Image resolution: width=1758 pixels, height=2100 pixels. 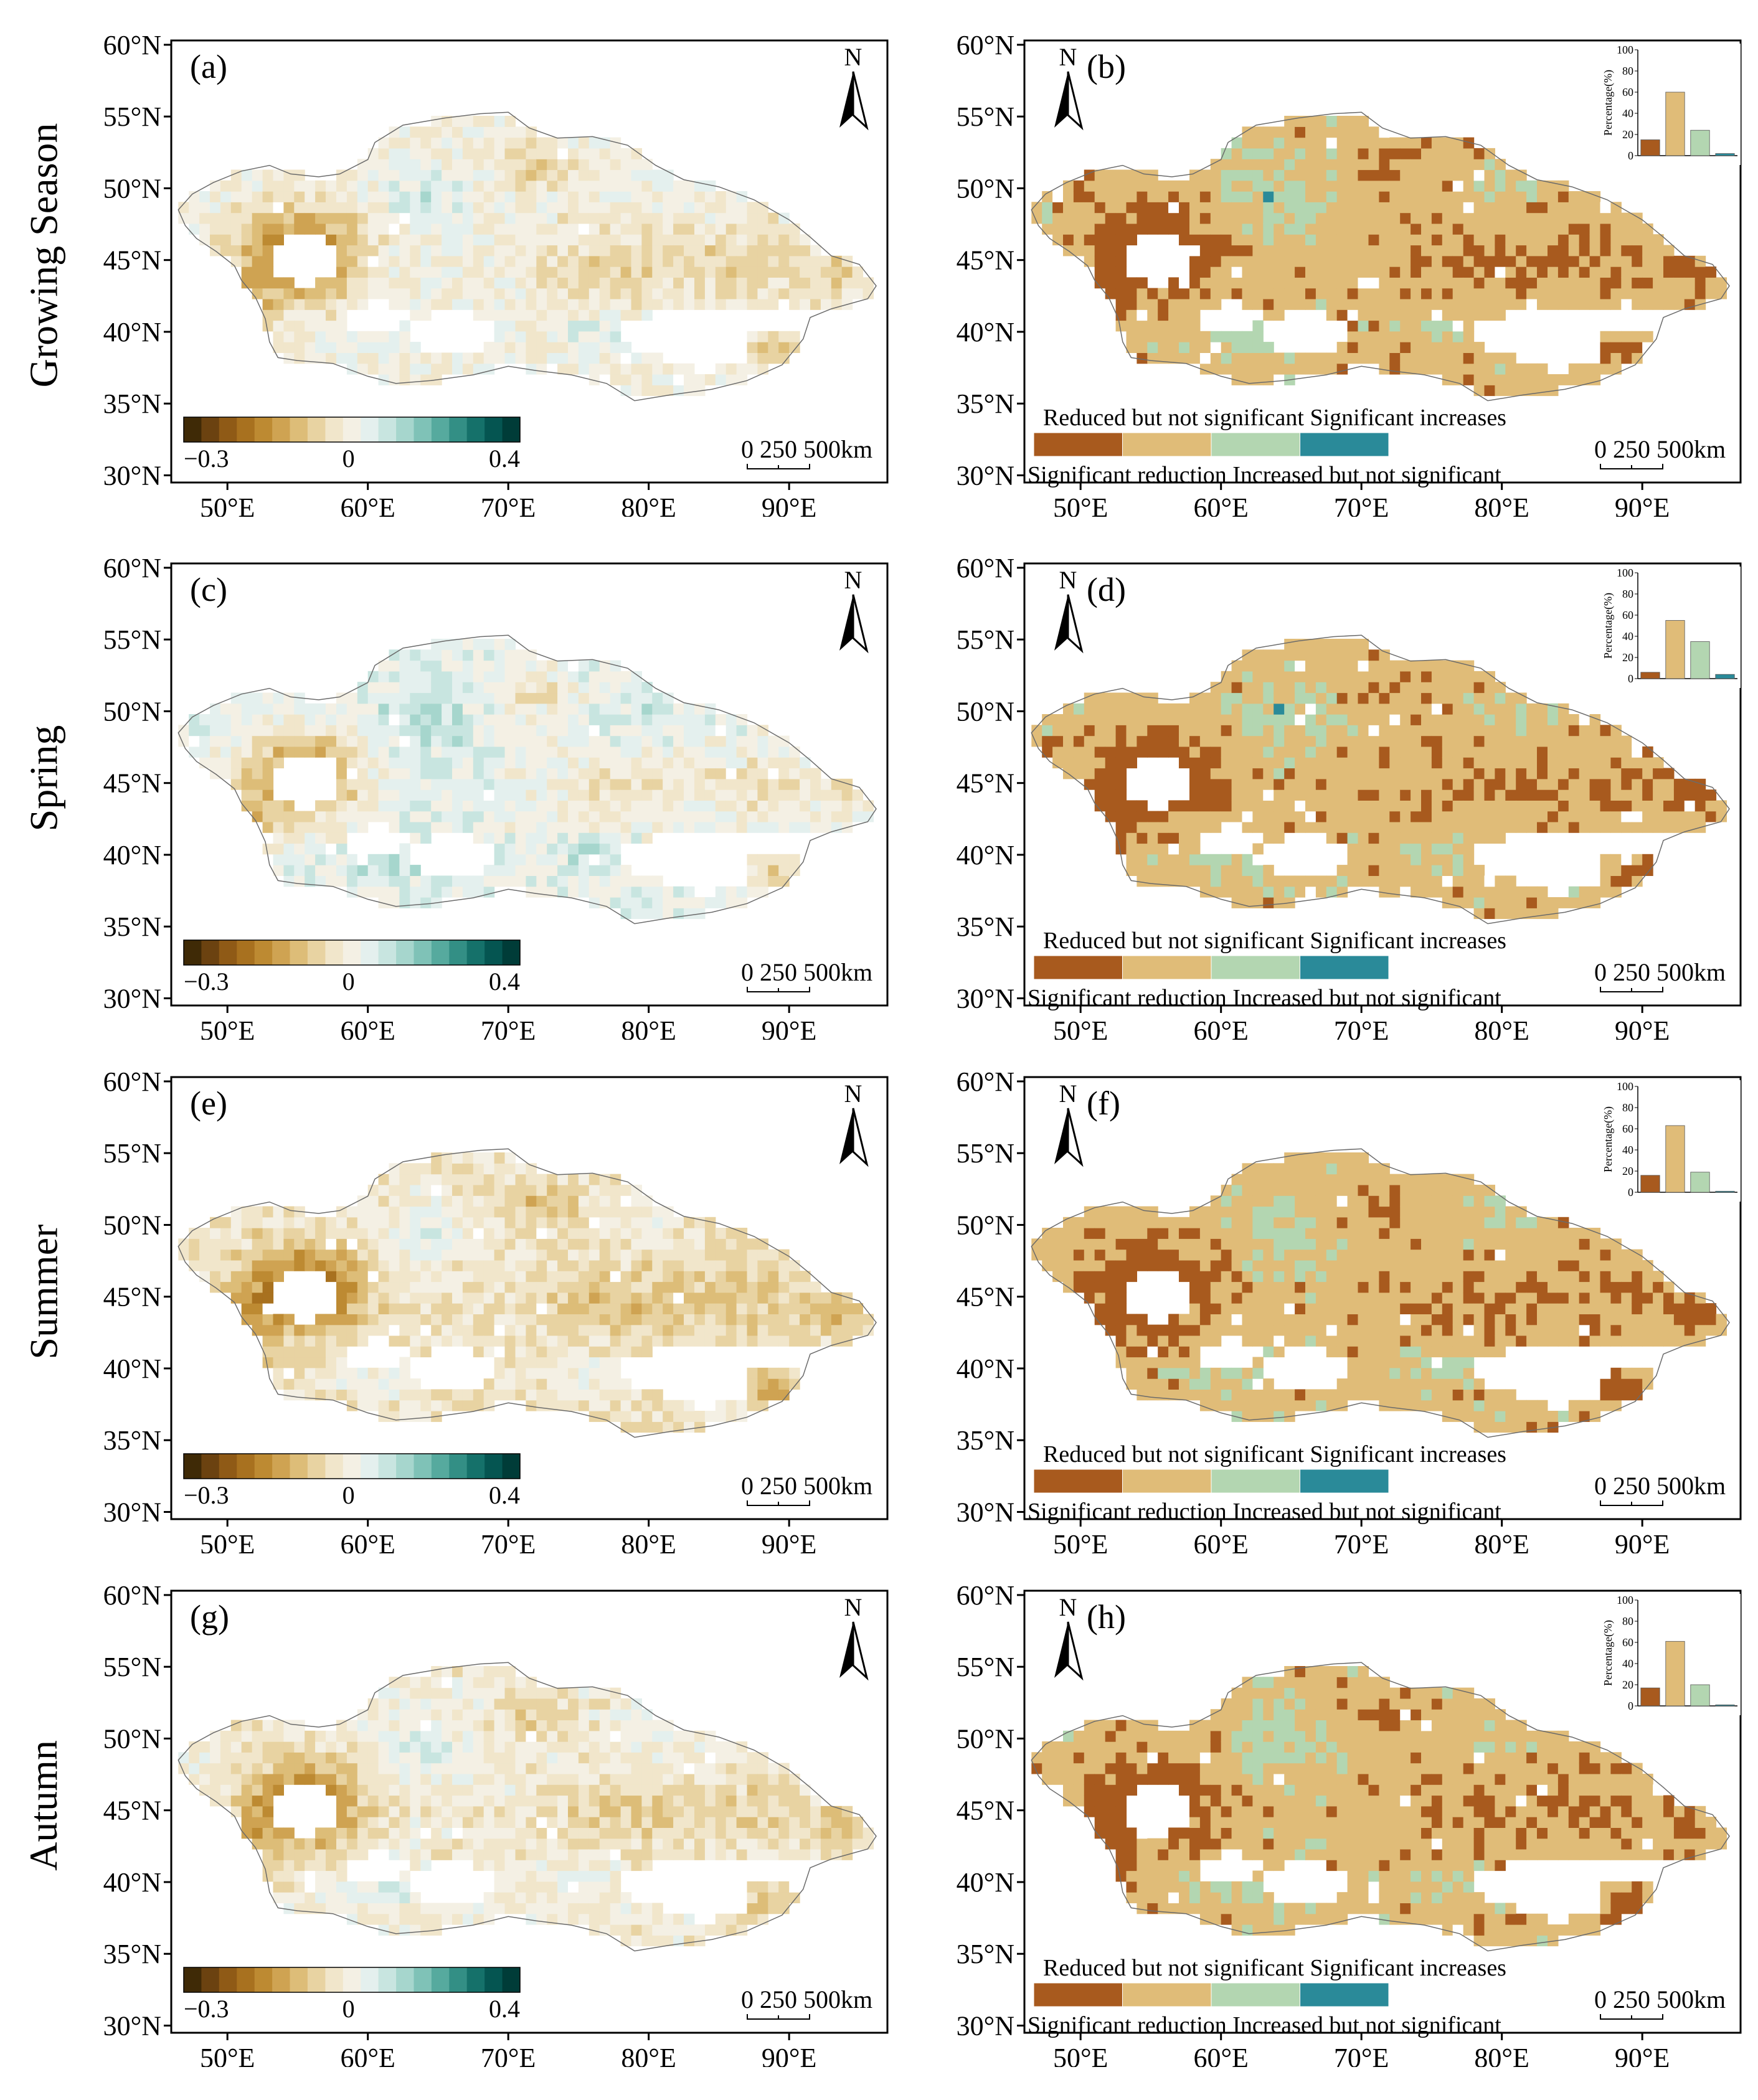 What do you see at coordinates (132, 568) in the screenshot?
I see `lat-label: 60°N` at bounding box center [132, 568].